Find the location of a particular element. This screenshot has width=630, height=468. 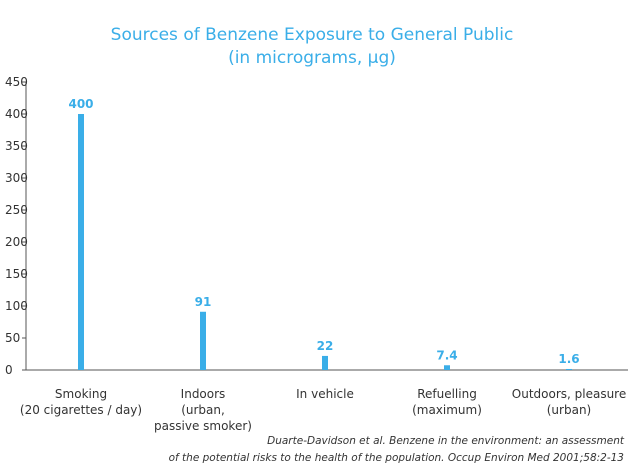

chart-subtitle: (in micrograms, µg) is located at coordinates (312, 58).